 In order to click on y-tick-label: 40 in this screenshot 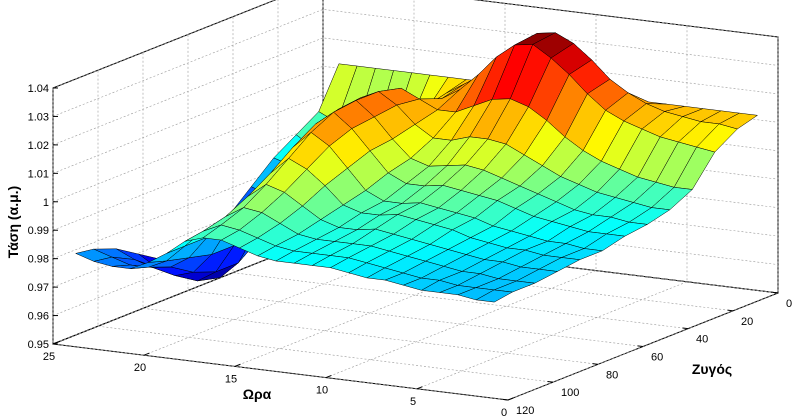, I will do `click(702, 340)`.